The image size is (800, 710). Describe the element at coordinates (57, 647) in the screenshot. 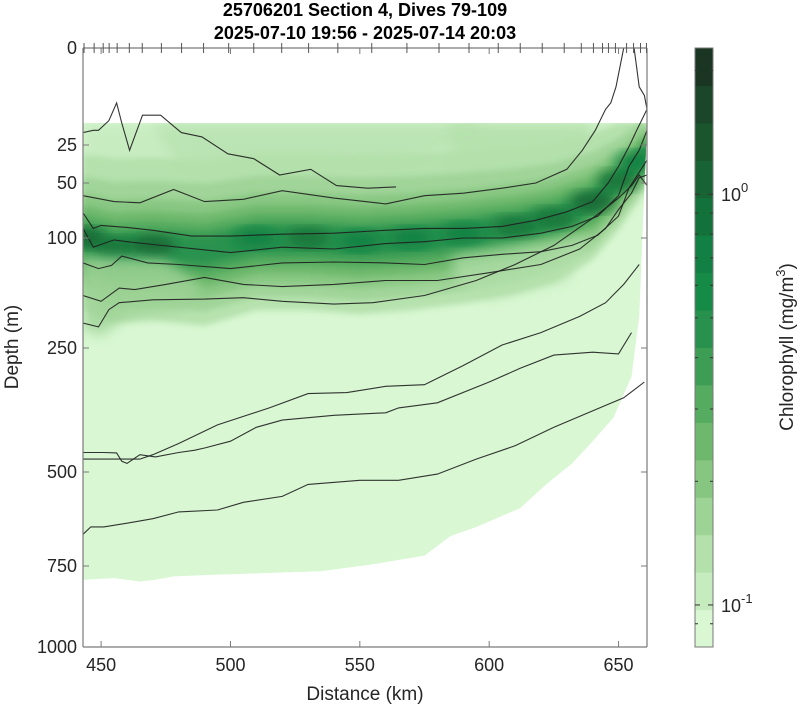

I see `y-tick-label: 1000` at that location.